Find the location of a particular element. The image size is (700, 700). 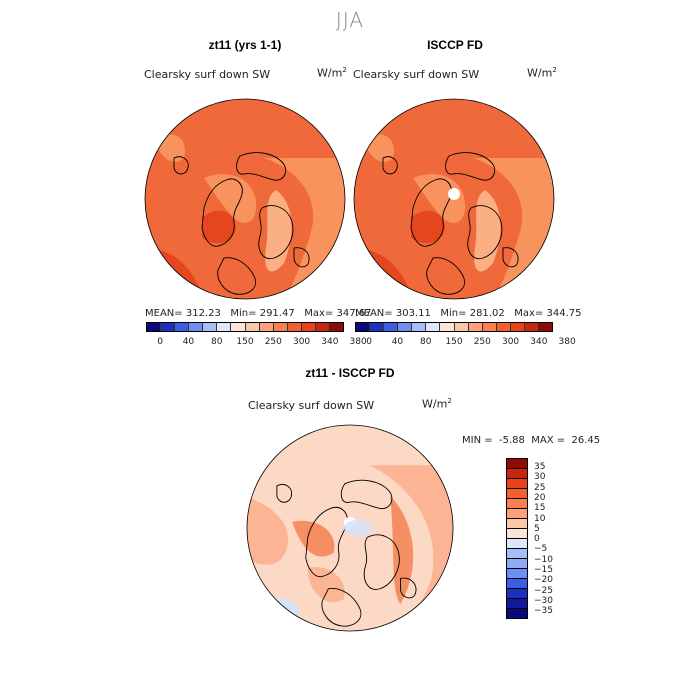

min-value: 291.47 is located at coordinates (277, 313).